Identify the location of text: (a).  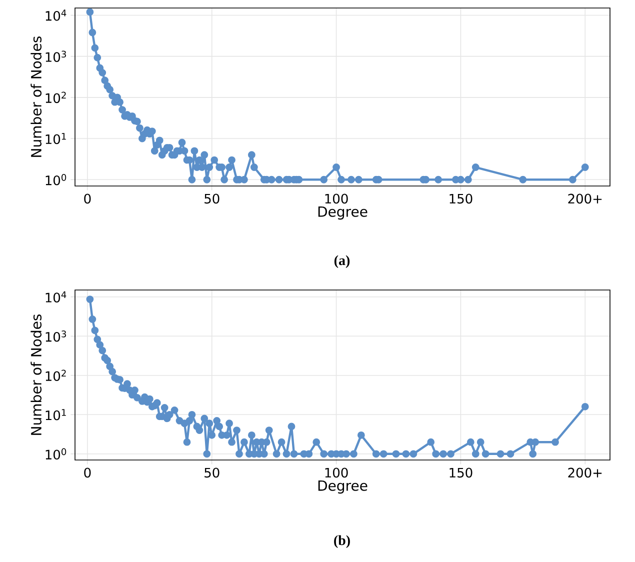
(342, 261).